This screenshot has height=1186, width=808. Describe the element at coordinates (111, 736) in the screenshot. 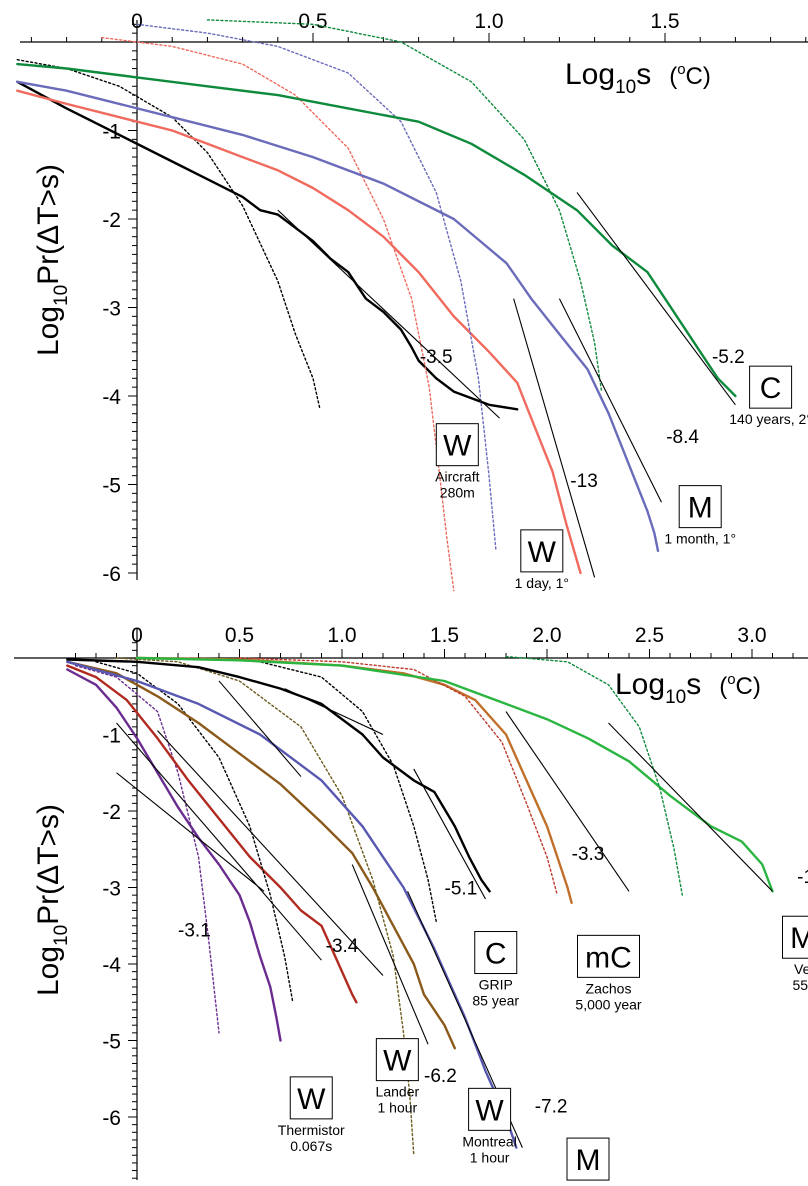

I see `y-tick-label: -1` at that location.